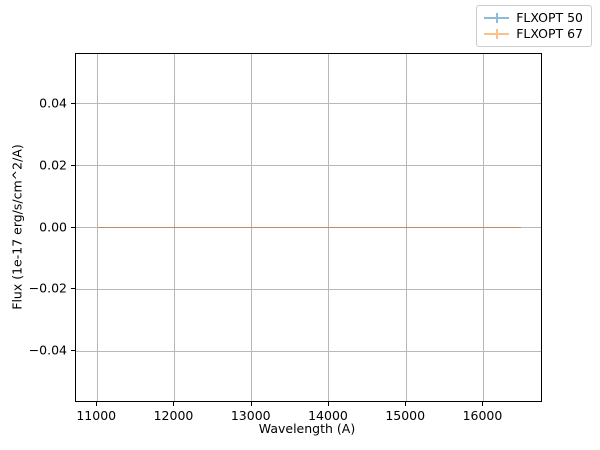  What do you see at coordinates (405, 415) in the screenshot?
I see `x-tick-label: 15000` at bounding box center [405, 415].